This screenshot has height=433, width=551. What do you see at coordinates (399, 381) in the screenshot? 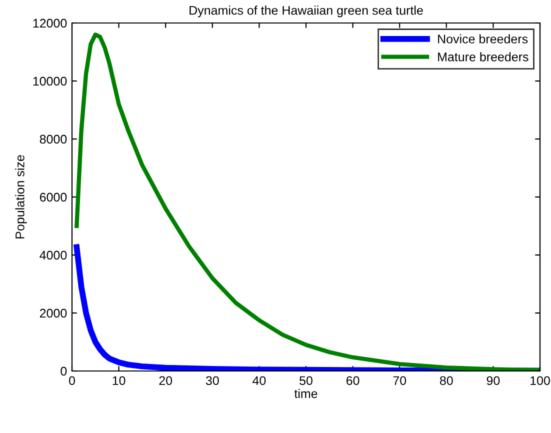
I see `x-tick-label: 70` at bounding box center [399, 381].